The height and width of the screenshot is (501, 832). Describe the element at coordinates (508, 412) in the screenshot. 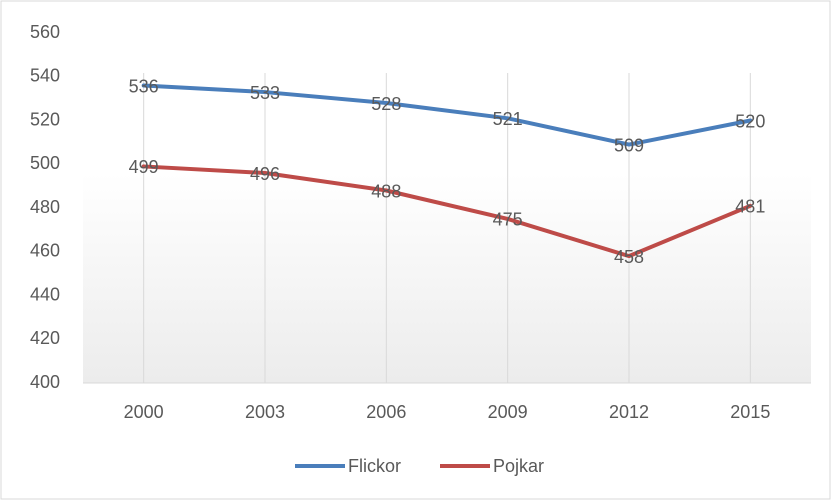

I see `x-tick-label: 2009` at that location.